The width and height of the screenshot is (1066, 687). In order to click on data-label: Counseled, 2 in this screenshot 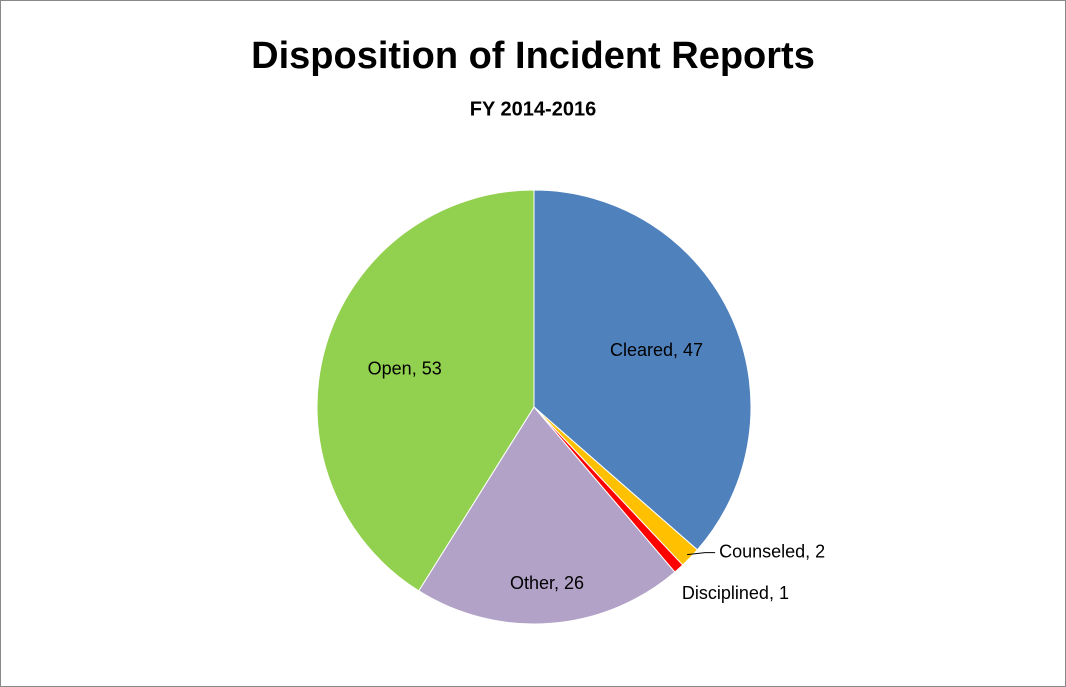, I will do `click(772, 551)`.